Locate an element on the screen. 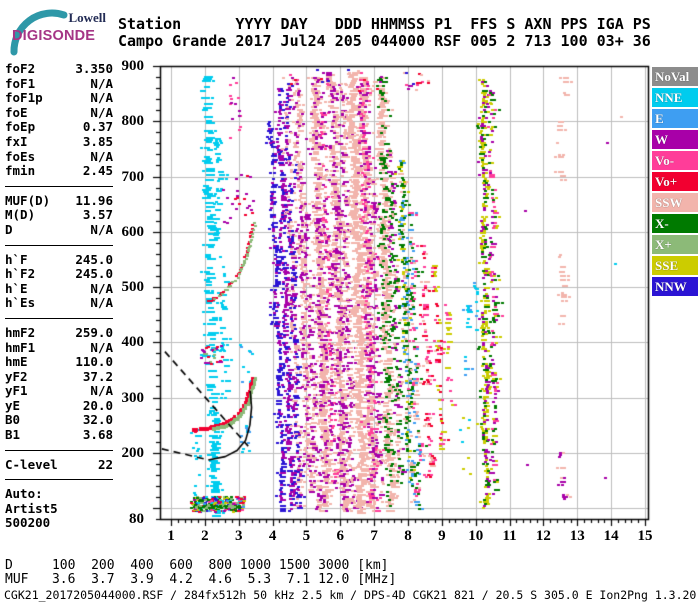  echo-legend: NoVal NNE E W Vo- Vo+ SSW X- X+ SSE NNW is located at coordinates (675, 182).